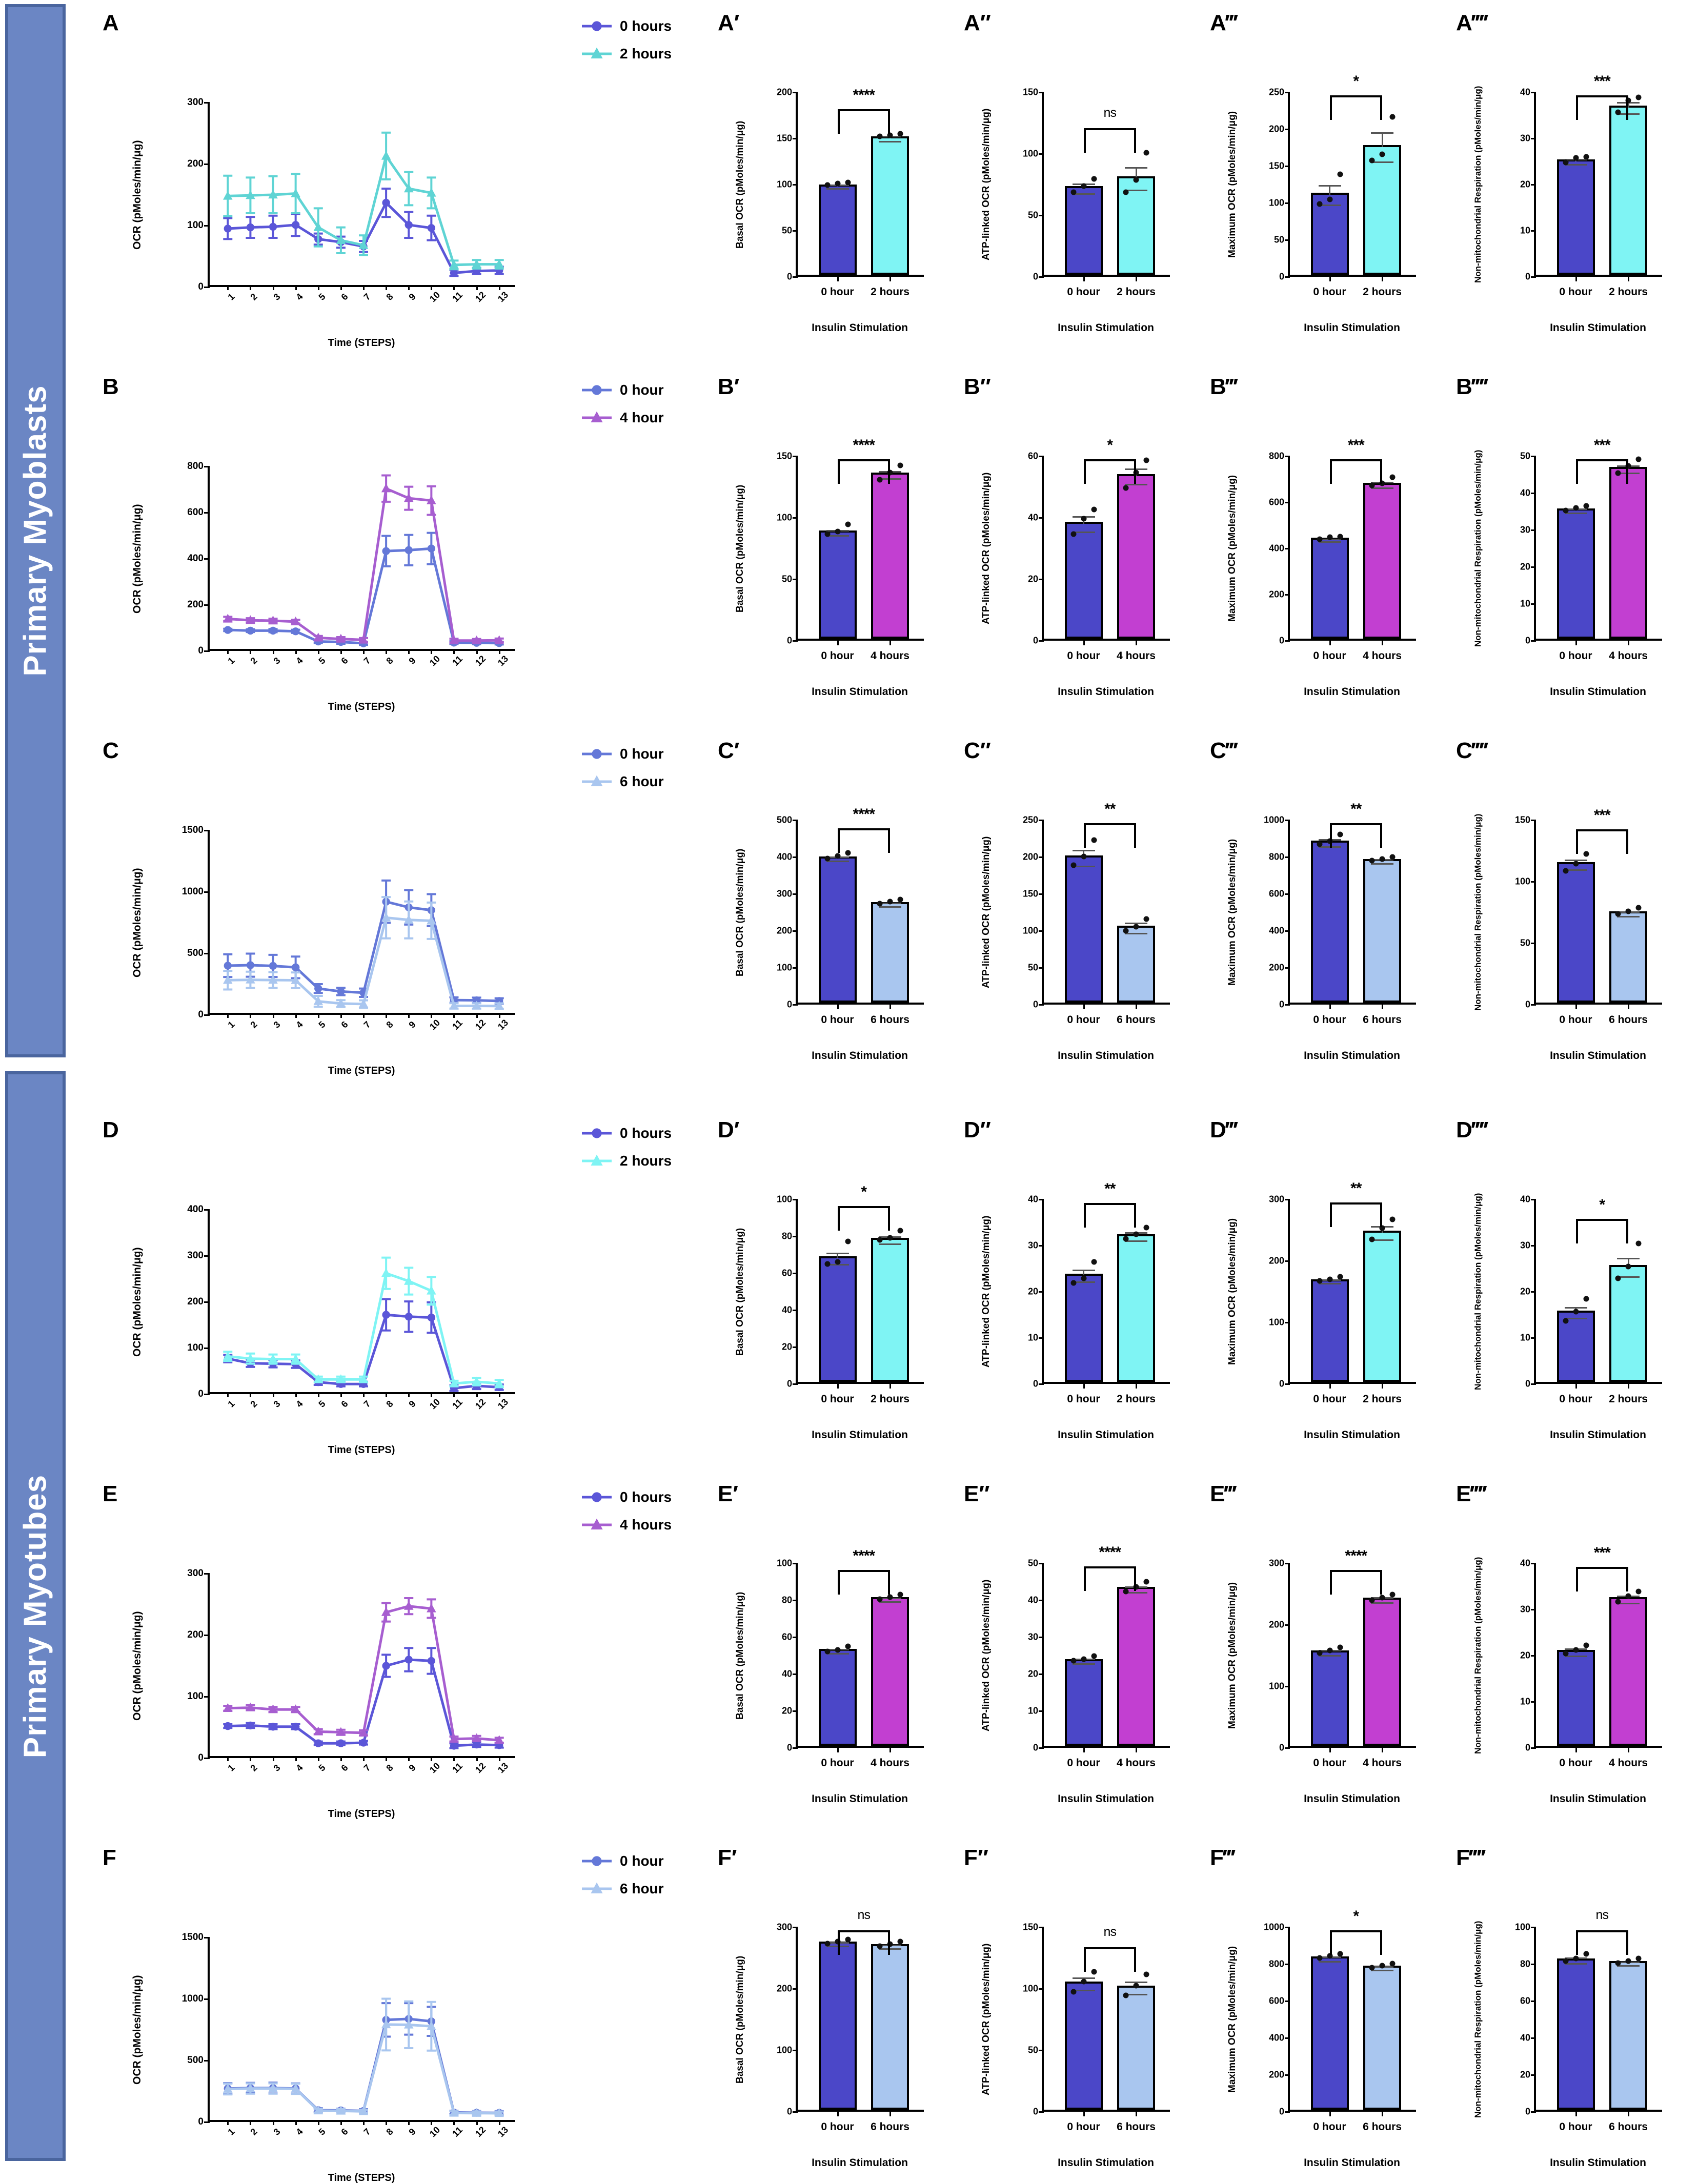 This screenshot has width=1698, height=2184. Describe the element at coordinates (627, 1525) in the screenshot. I see `legend-item: 4 hours` at that location.